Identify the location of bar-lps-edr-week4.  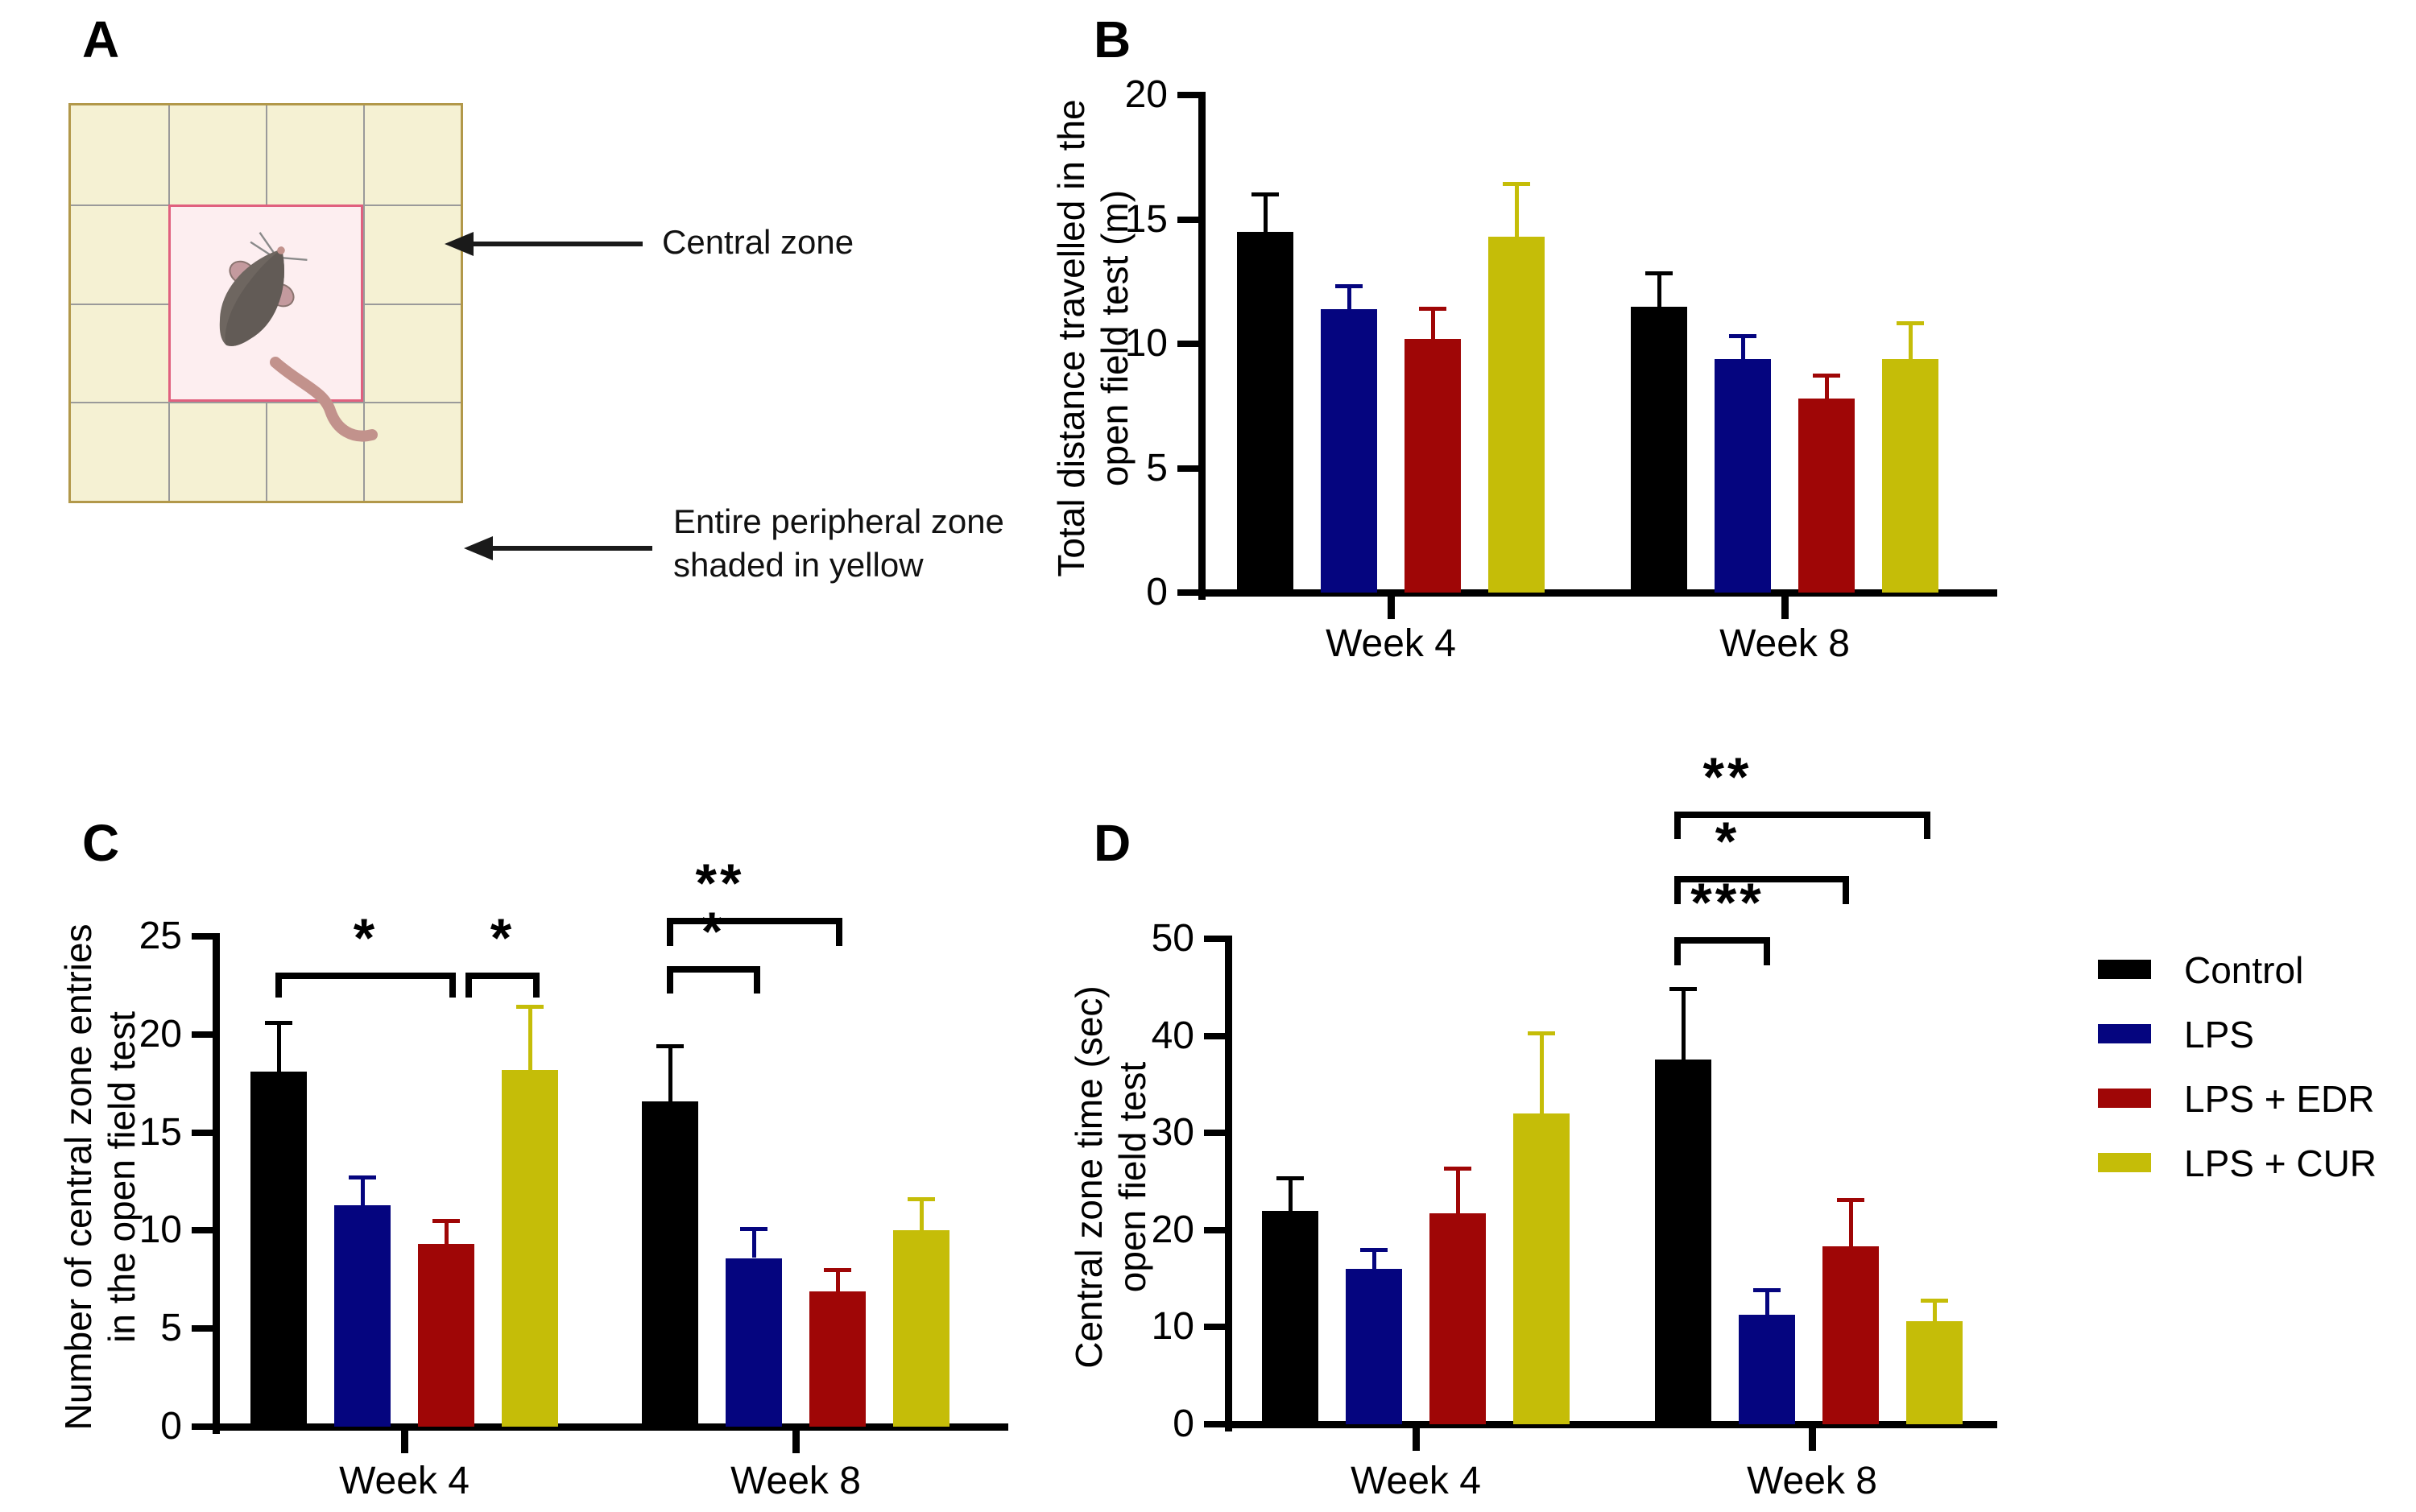
(1457, 1318).